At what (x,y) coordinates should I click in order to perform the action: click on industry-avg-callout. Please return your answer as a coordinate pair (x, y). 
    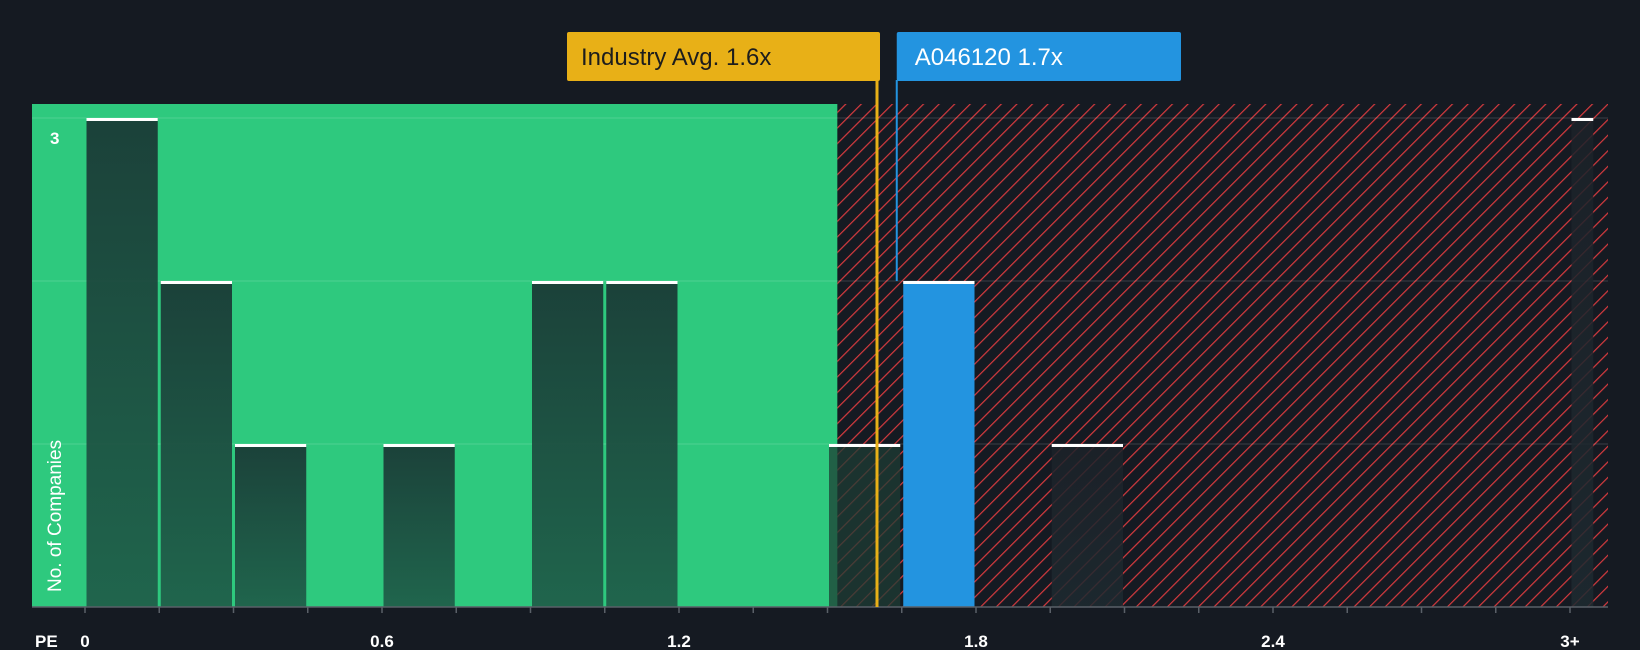
    Looking at the image, I should click on (723, 56).